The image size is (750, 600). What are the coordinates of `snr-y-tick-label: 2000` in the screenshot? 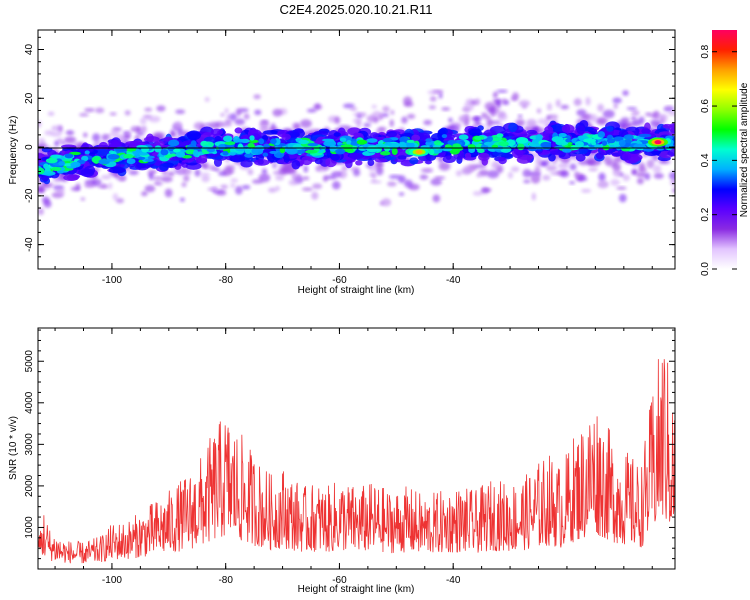 It's located at (29, 485).